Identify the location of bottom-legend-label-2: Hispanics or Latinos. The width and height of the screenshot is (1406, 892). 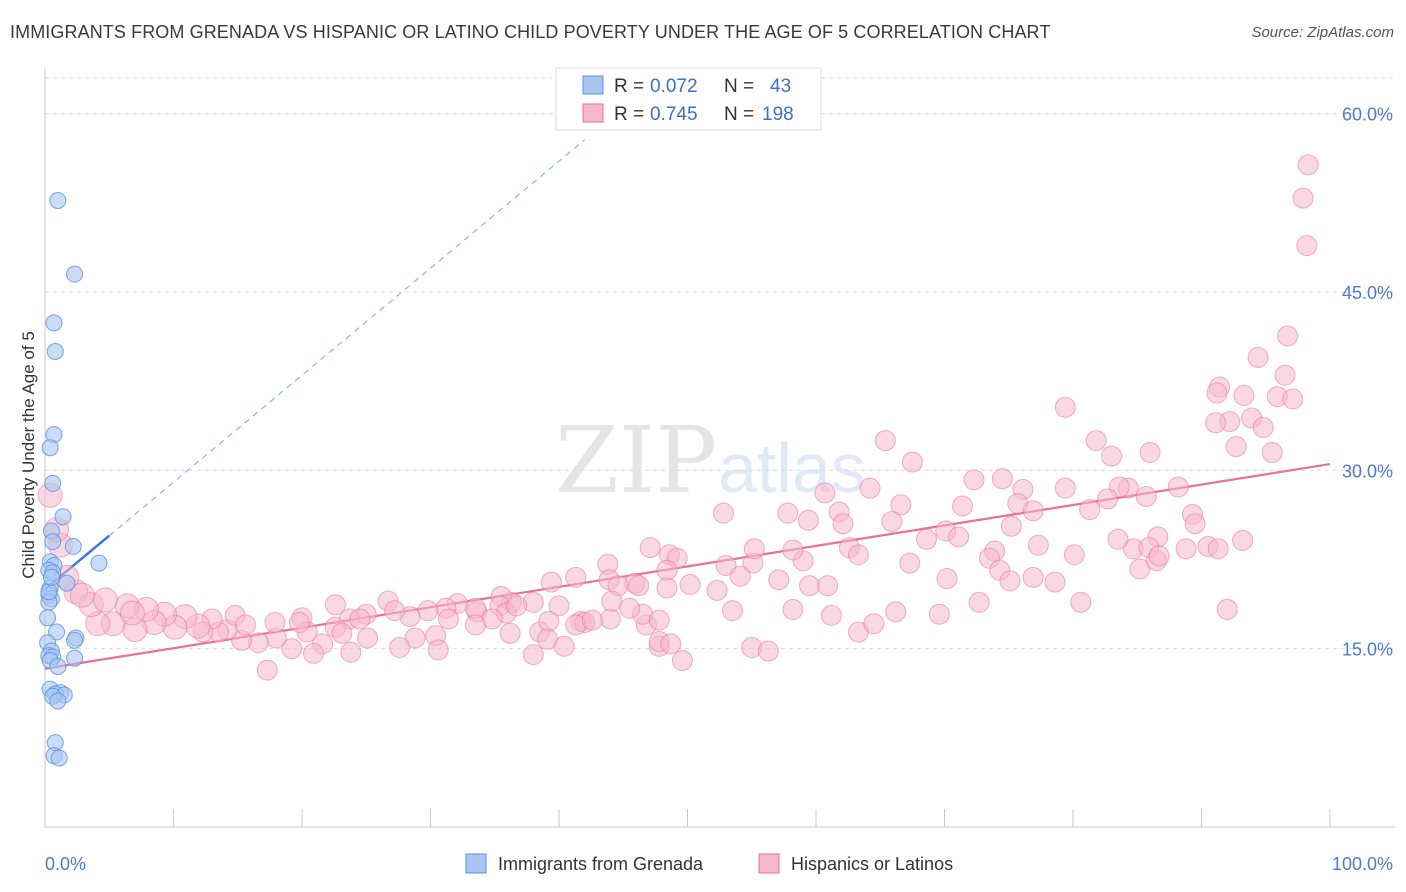
(872, 864).